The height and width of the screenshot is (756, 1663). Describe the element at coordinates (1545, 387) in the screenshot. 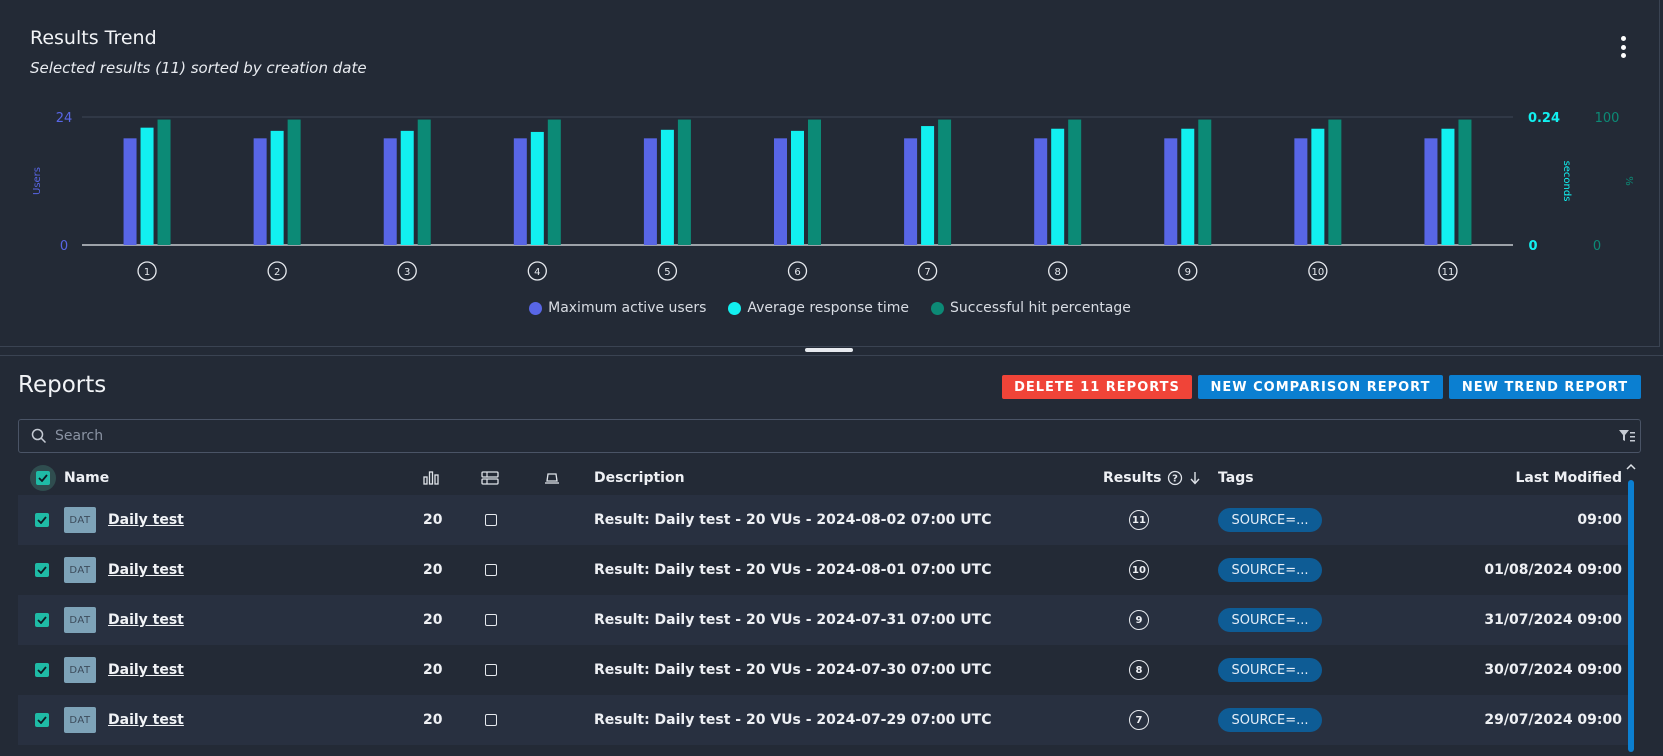

I see `new-trend-report-button: NEW TREND REPORT` at that location.